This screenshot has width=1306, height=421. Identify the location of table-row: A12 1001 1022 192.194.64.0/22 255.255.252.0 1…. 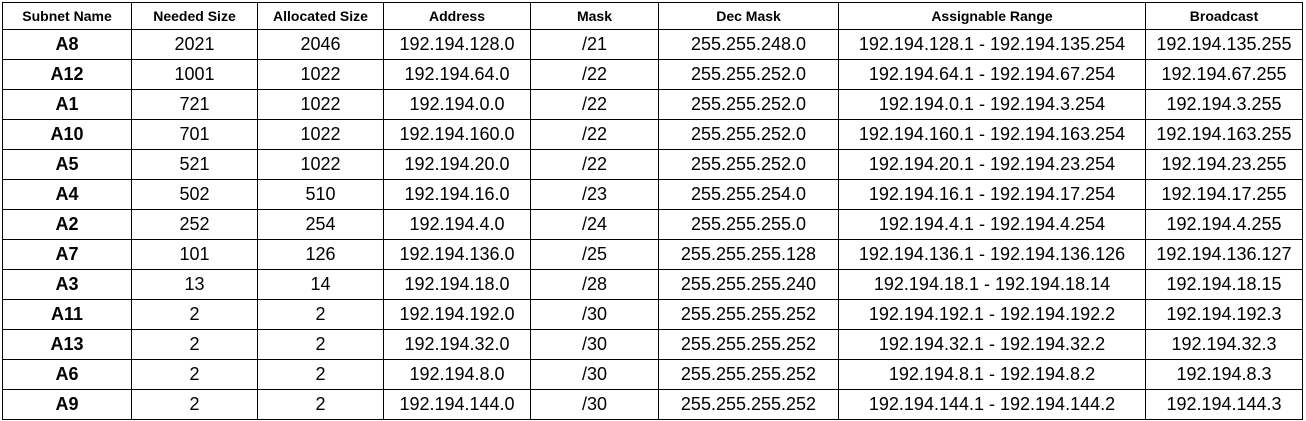
(652, 74).